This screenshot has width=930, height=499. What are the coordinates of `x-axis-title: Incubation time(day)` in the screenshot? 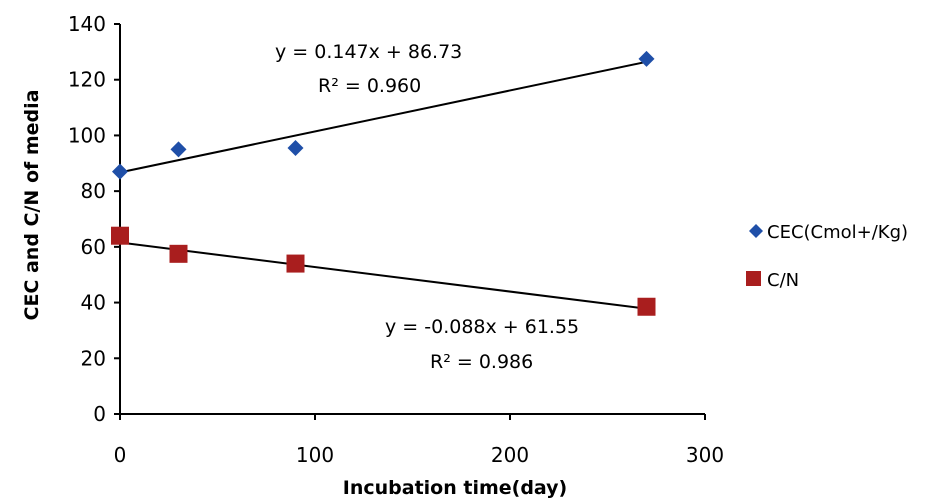 It's located at (455, 488).